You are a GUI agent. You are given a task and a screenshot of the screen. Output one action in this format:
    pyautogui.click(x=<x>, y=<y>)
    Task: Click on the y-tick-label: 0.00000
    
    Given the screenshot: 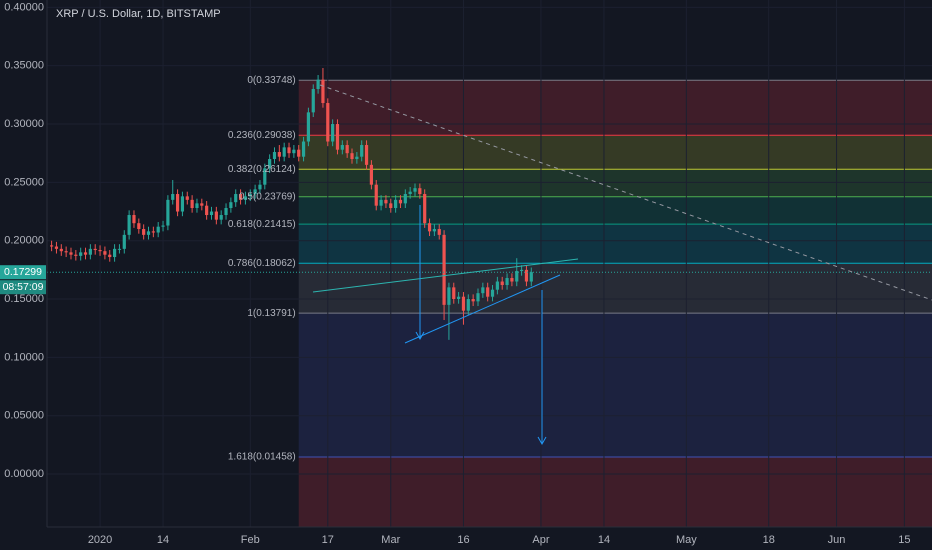 What is the action you would take?
    pyautogui.click(x=24, y=474)
    